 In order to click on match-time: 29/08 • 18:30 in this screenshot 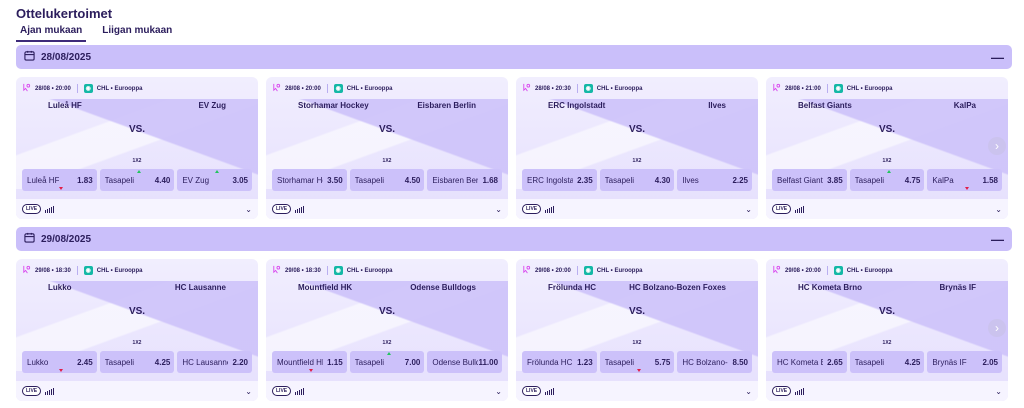, I will do `click(53, 270)`.